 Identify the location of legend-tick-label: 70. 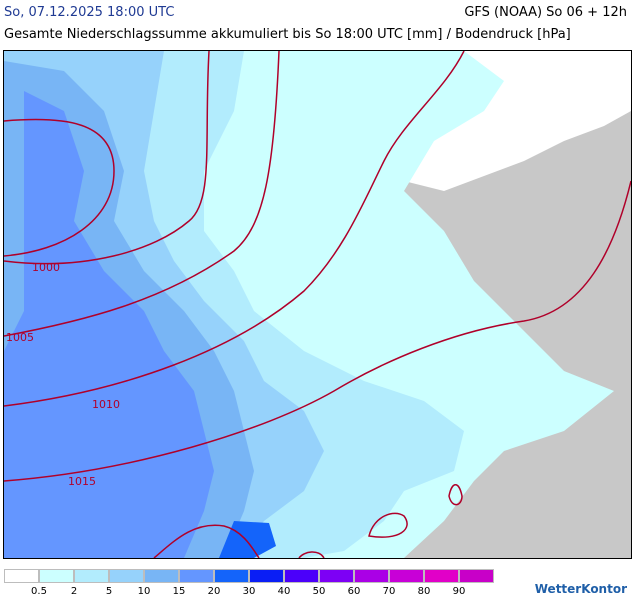
(389, 591).